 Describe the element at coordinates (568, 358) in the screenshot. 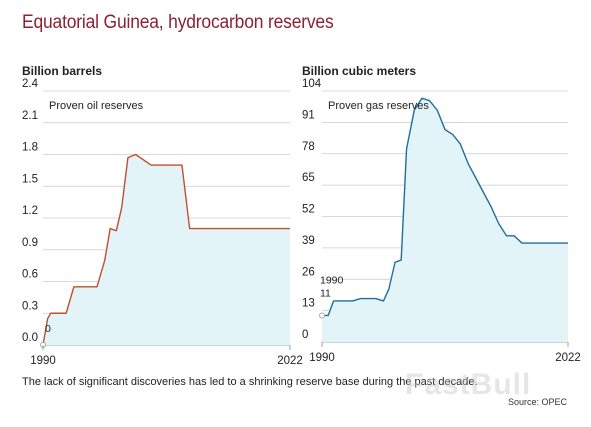

I see `gas-x-tick-label: 2022` at that location.